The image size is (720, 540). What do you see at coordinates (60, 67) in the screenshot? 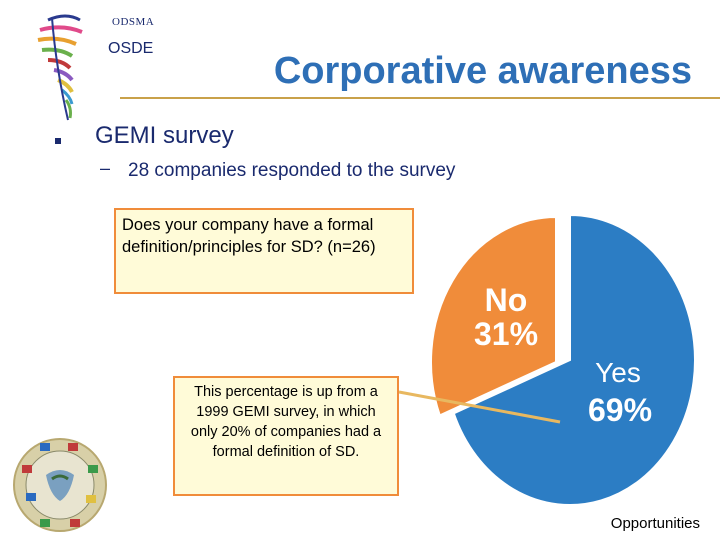
I see `organization-logo` at bounding box center [60, 67].